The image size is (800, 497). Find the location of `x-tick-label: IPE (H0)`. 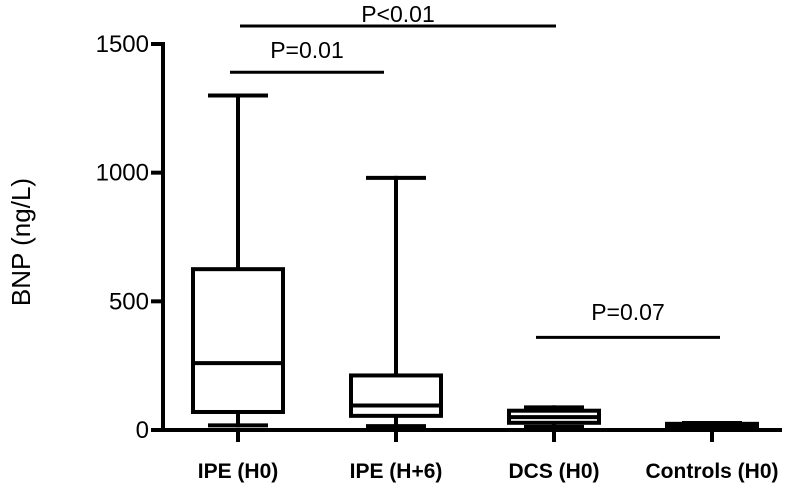

x-tick-label: IPE (H0) is located at coordinates (238, 471).